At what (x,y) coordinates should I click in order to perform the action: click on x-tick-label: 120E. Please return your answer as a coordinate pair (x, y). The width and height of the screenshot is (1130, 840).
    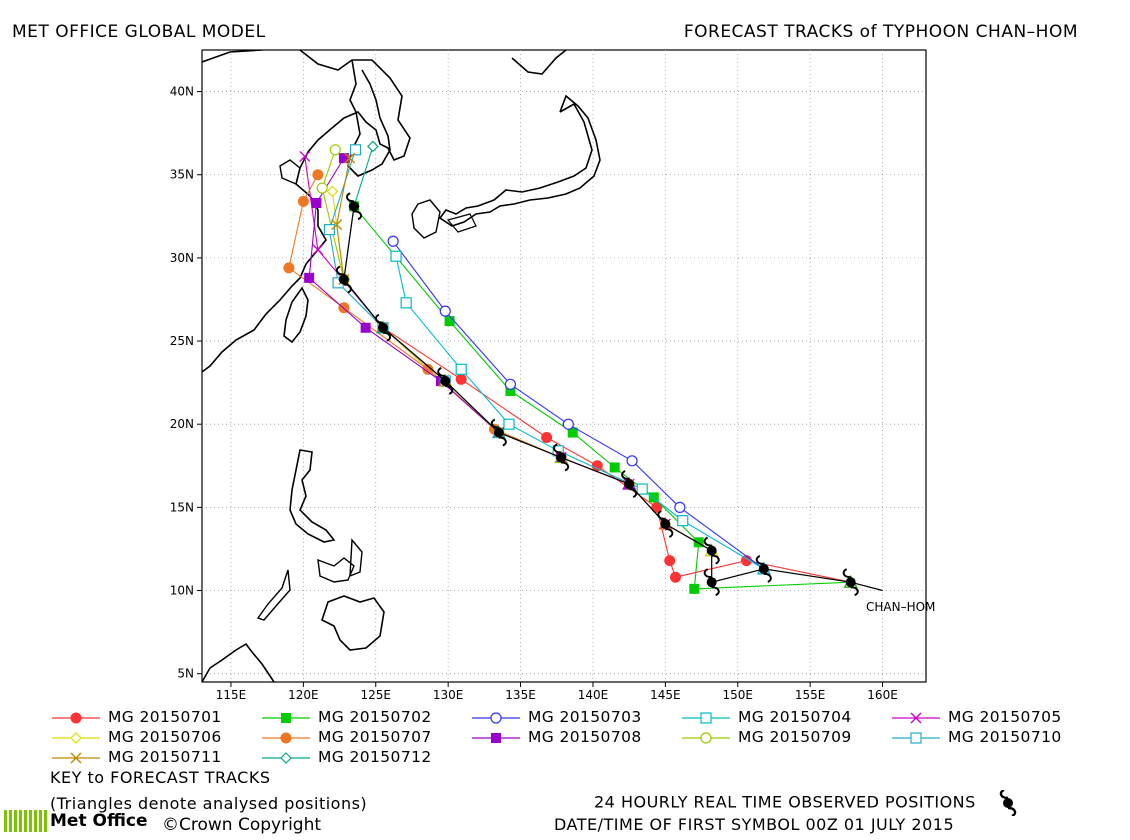
    Looking at the image, I should click on (303, 694).